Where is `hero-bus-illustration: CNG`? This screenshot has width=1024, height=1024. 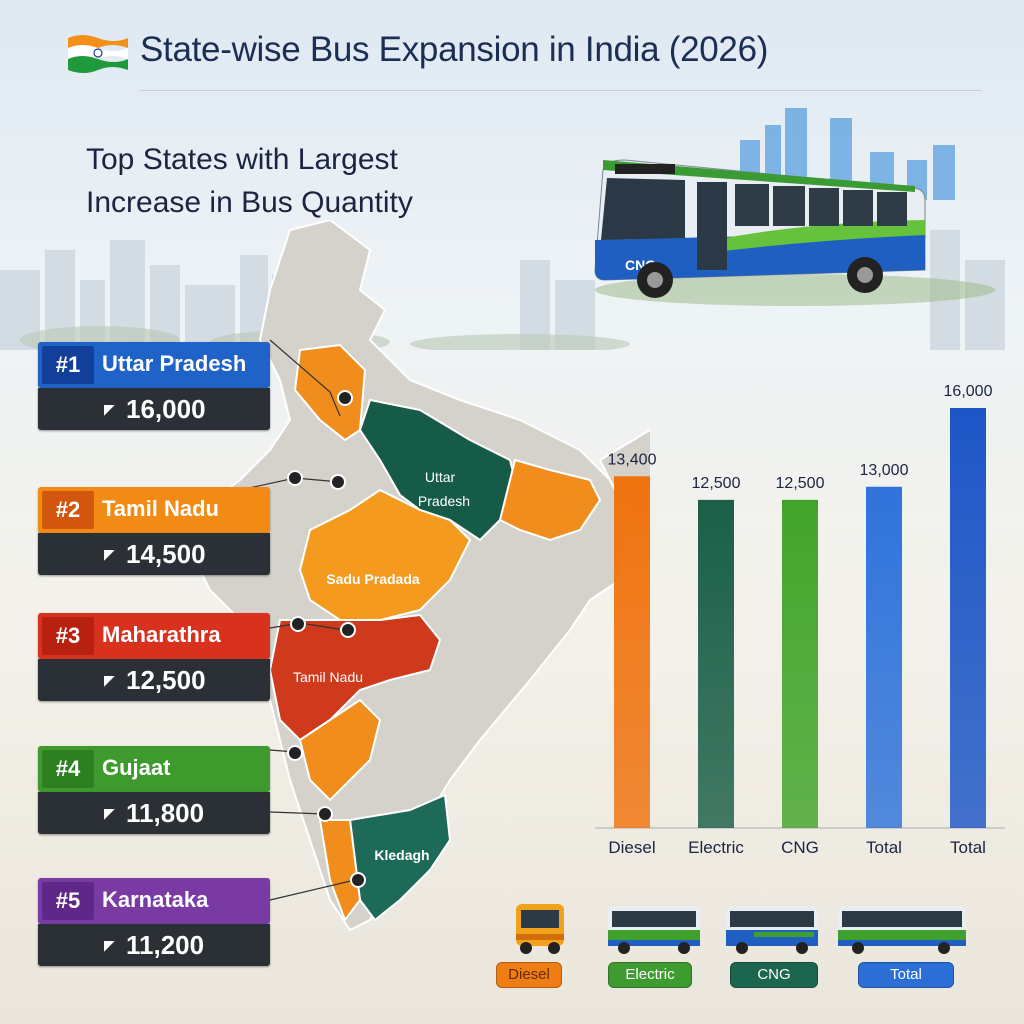
hero-bus-illustration: CNG is located at coordinates (794, 207).